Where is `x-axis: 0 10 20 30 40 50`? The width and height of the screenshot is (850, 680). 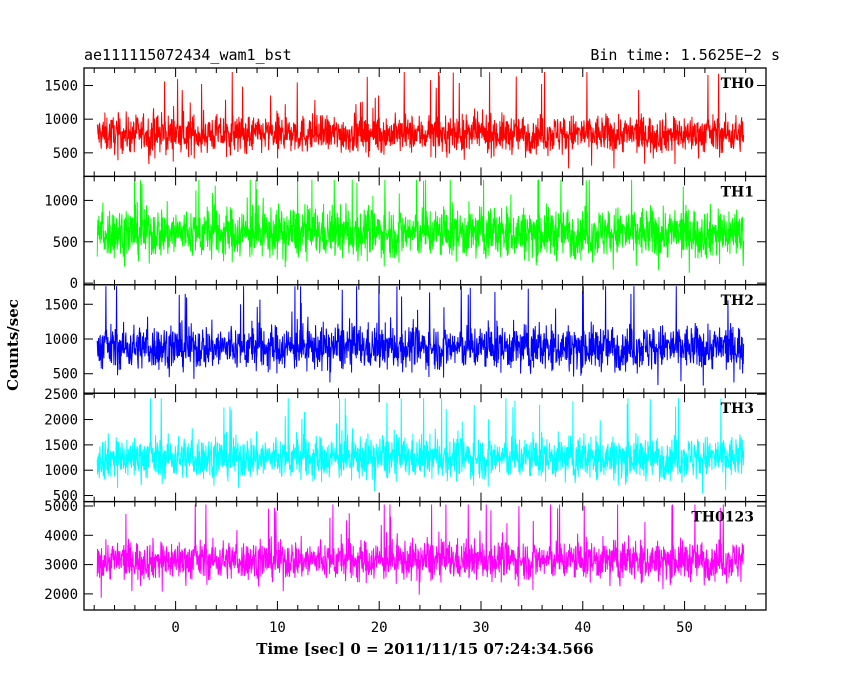 x-axis: 0 10 20 30 40 50 is located at coordinates (432, 628).